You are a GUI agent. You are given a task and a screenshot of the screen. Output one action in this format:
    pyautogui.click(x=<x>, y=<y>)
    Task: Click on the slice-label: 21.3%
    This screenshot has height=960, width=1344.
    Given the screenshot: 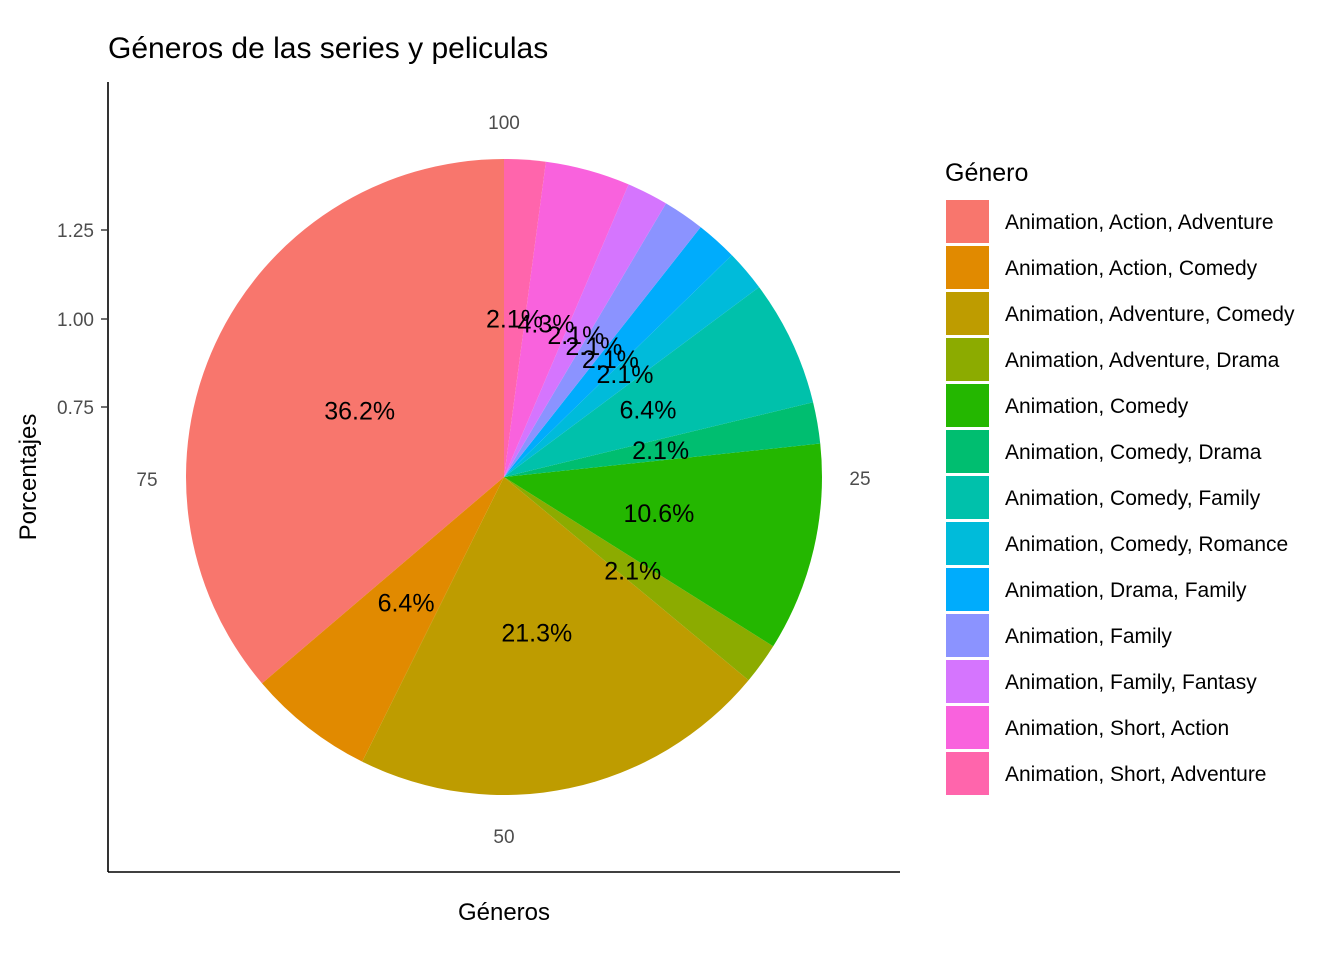 What is the action you would take?
    pyautogui.click(x=536, y=634)
    